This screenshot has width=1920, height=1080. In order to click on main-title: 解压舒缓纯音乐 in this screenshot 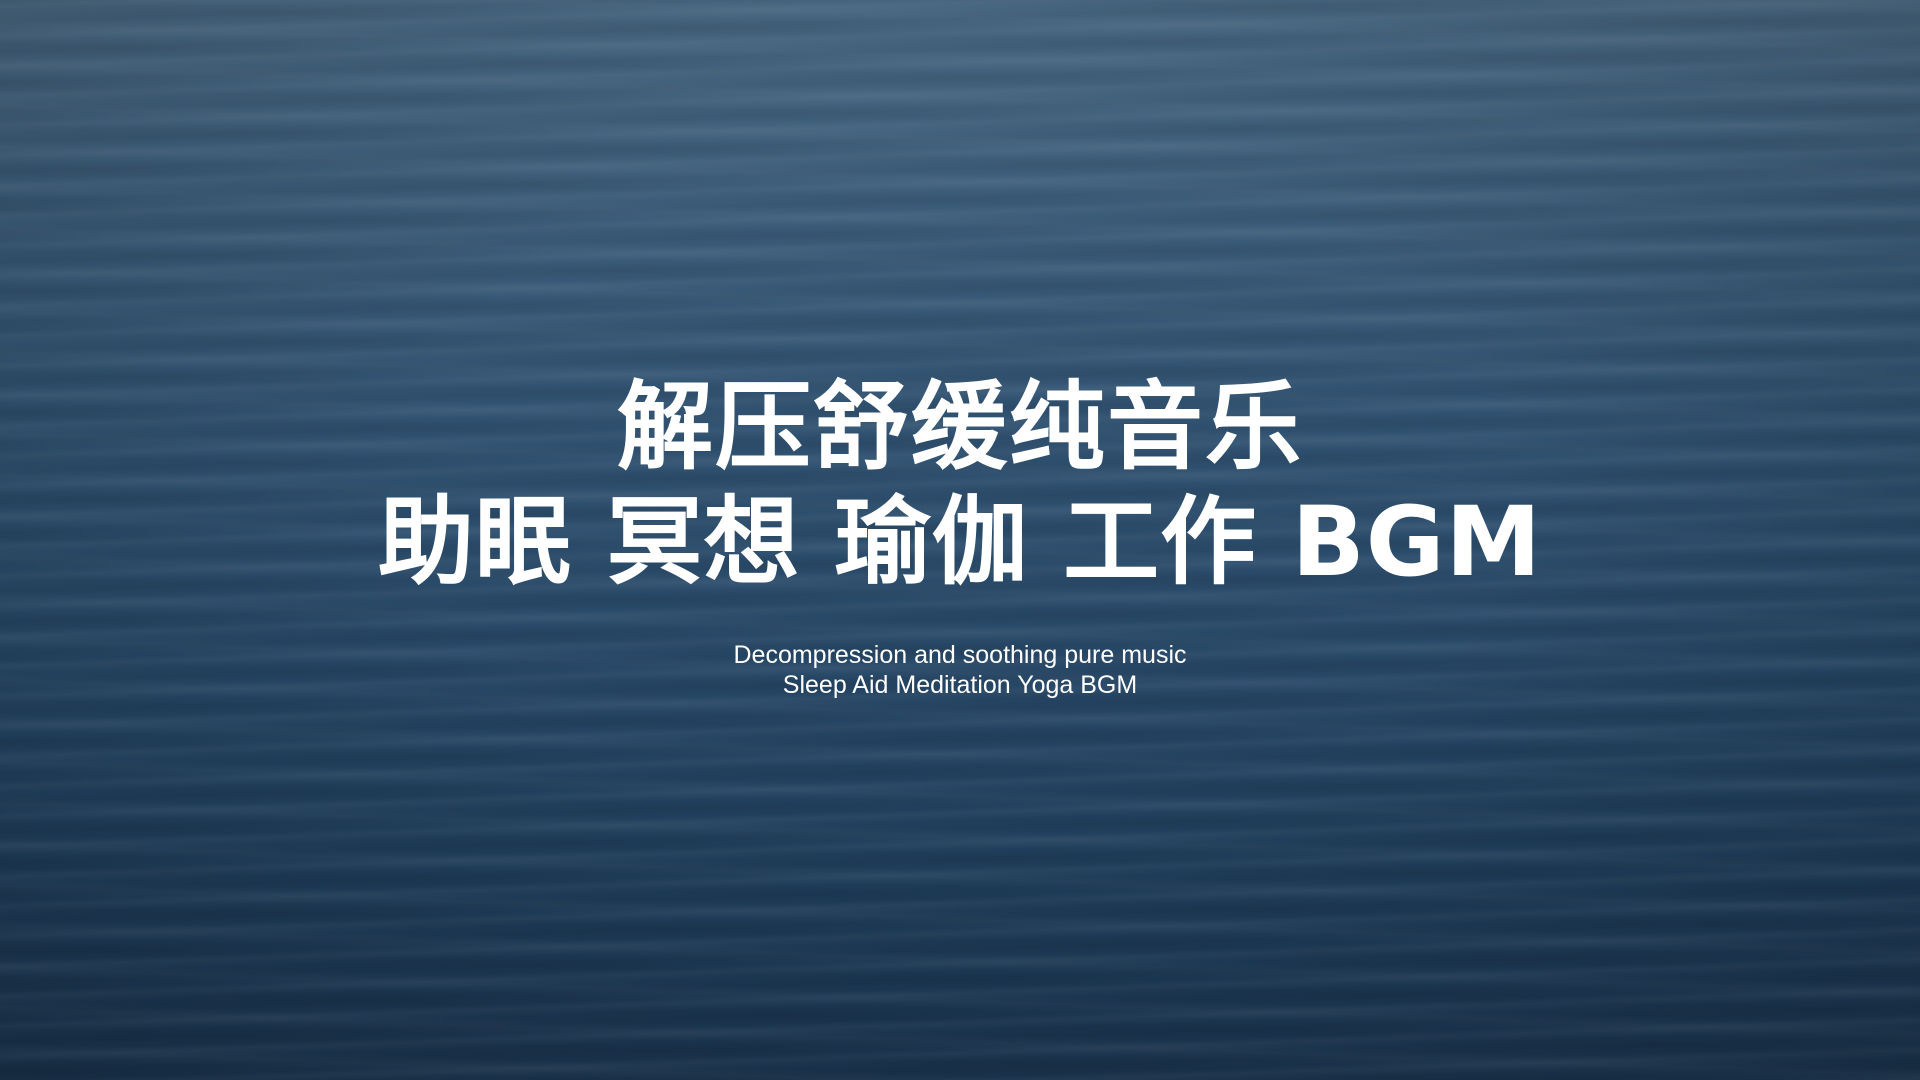, I will do `click(960, 427)`.